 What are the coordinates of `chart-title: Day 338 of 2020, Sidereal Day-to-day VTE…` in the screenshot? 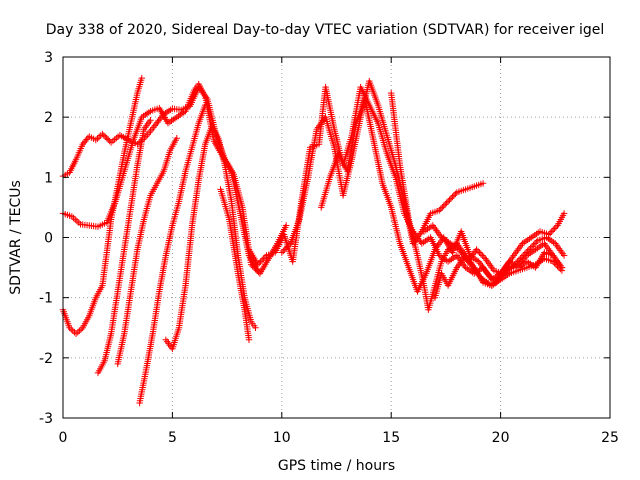 It's located at (325, 30).